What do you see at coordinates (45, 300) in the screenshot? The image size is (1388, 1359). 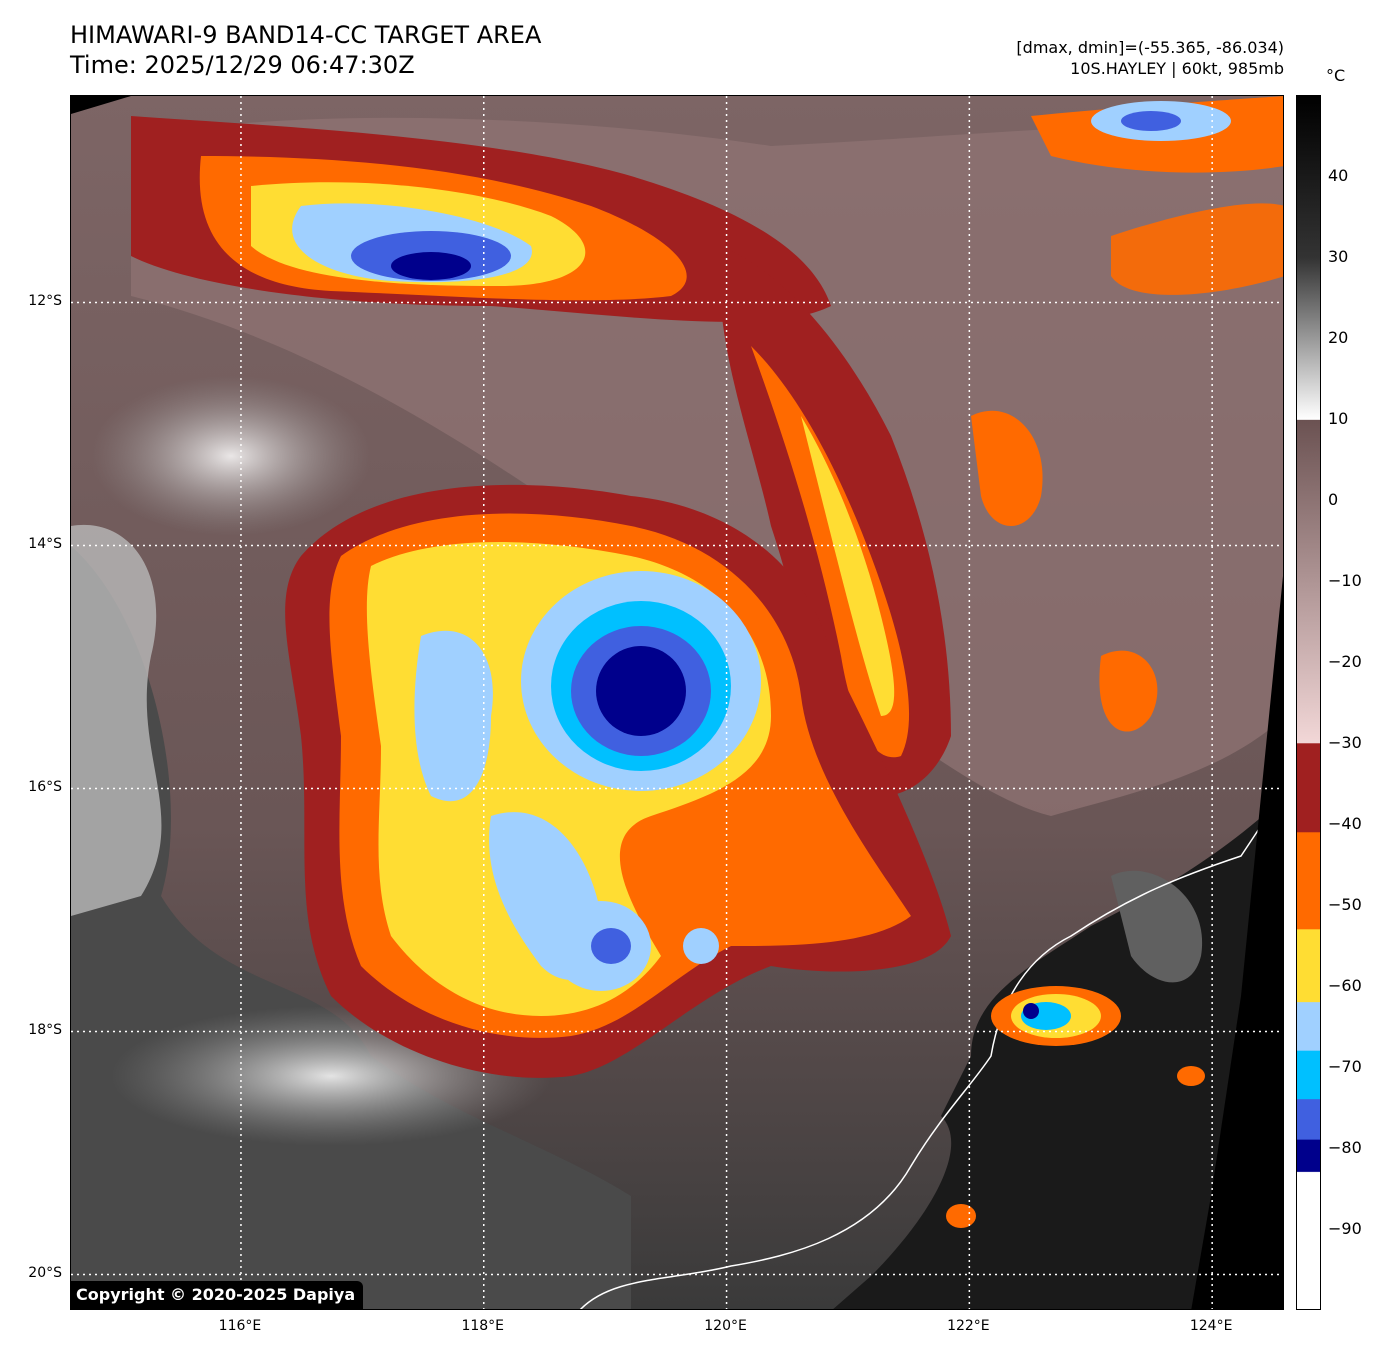 I see `lat-label-12s: 12°S` at bounding box center [45, 300].